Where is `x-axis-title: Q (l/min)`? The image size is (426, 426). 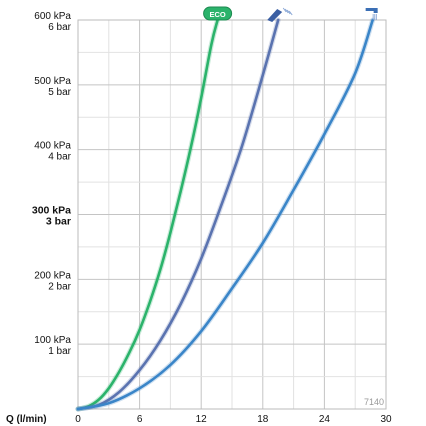 x-axis-title: Q (l/min) is located at coordinates (26, 419).